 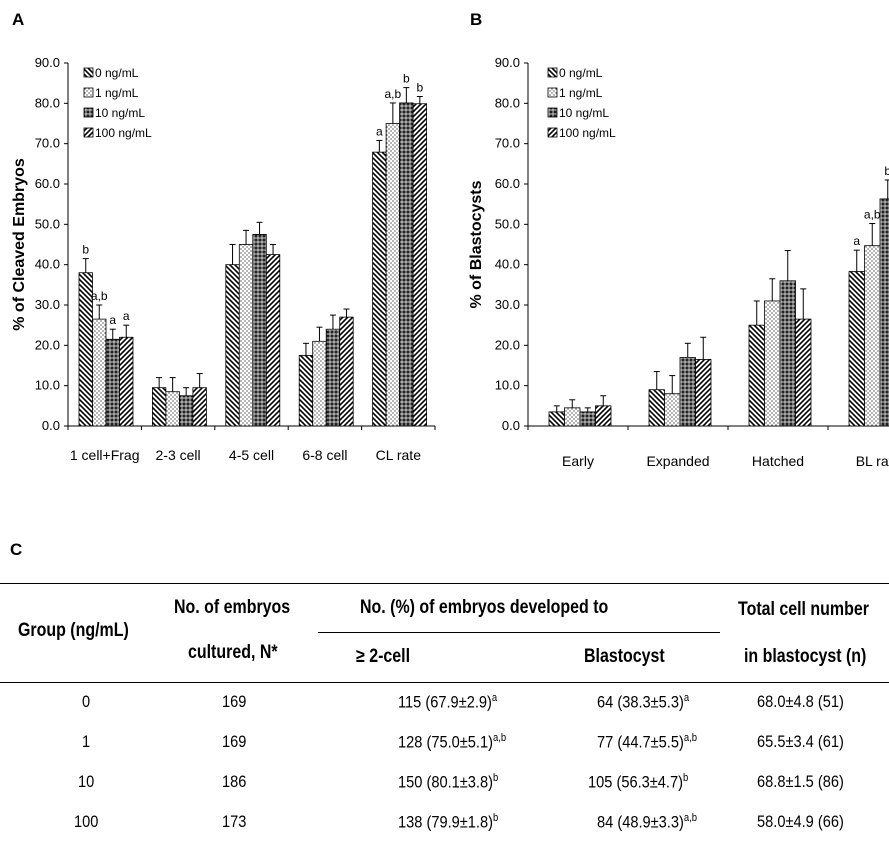 What do you see at coordinates (448, 702) in the screenshot?
I see `cell-two-cell: 115 (67.9±2.9)a` at bounding box center [448, 702].